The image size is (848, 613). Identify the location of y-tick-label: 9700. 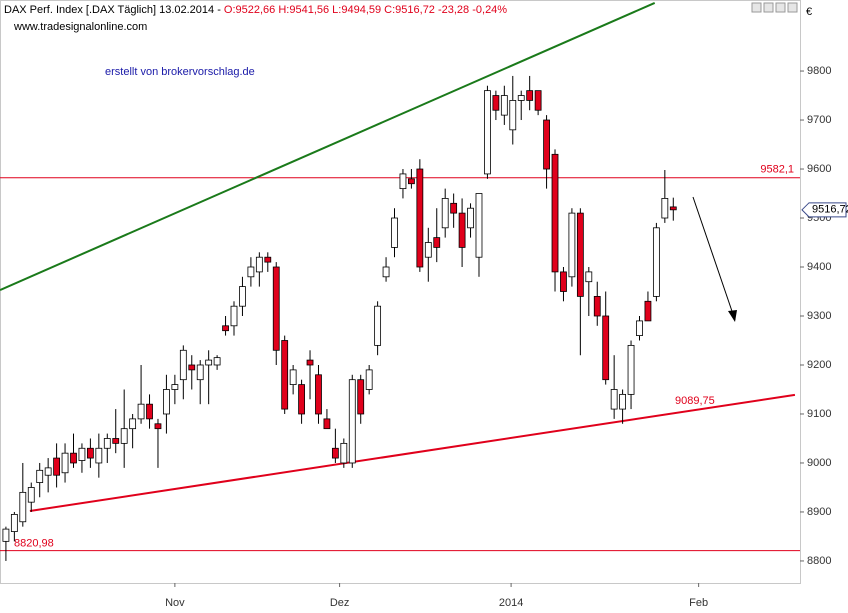
(819, 120).